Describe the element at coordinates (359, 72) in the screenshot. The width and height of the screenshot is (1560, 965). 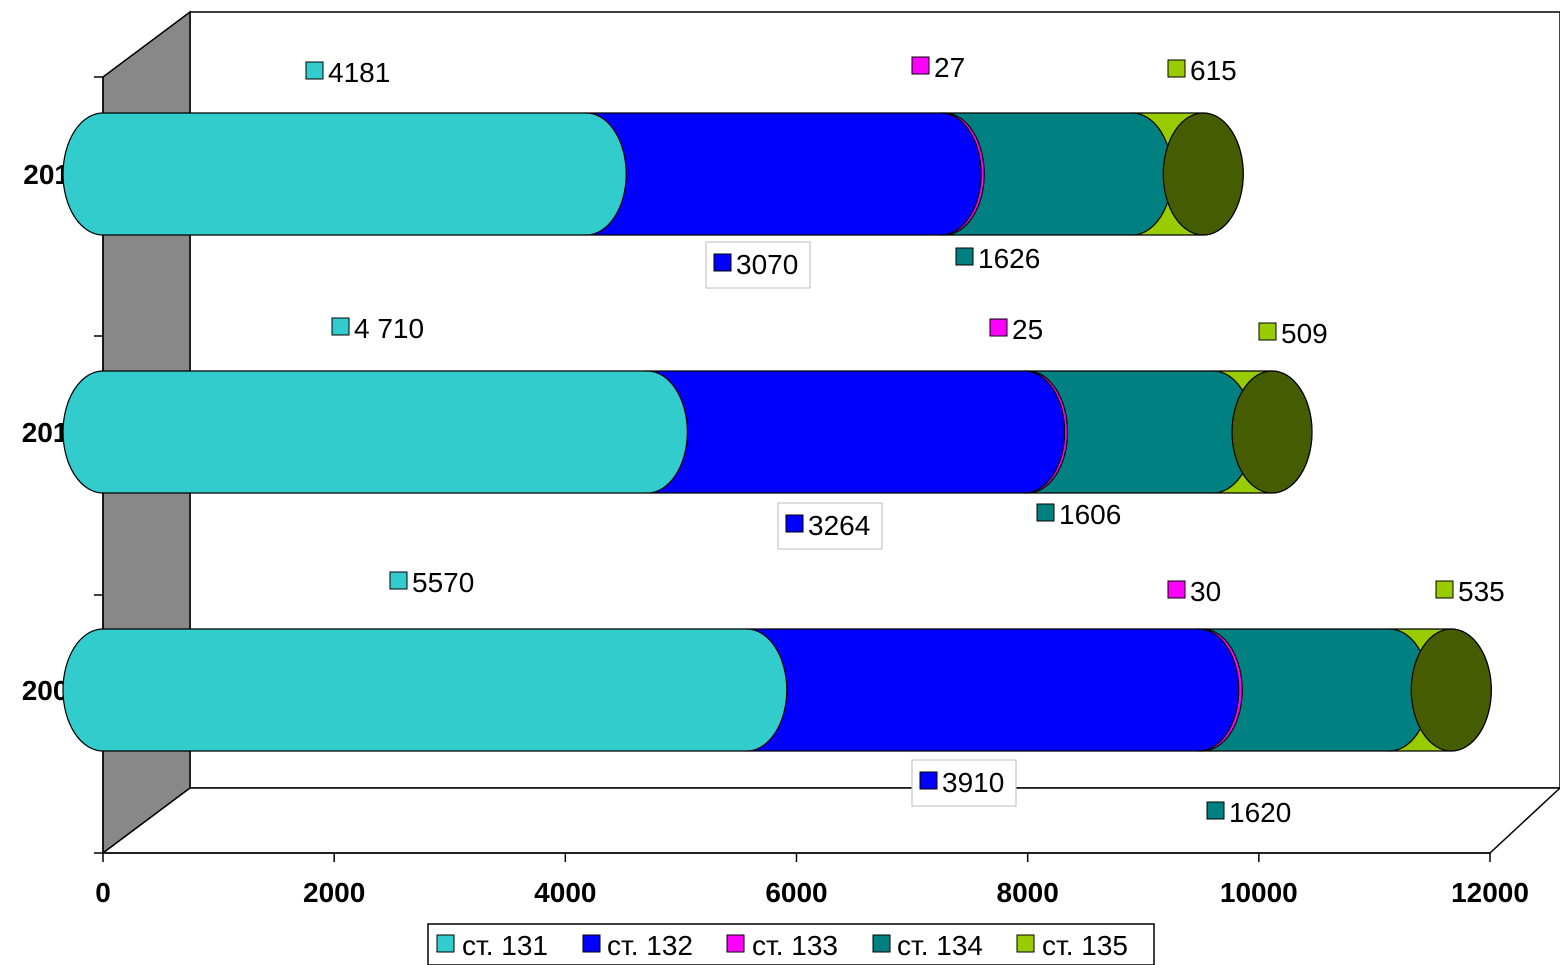
I see `data-label: 4181` at that location.